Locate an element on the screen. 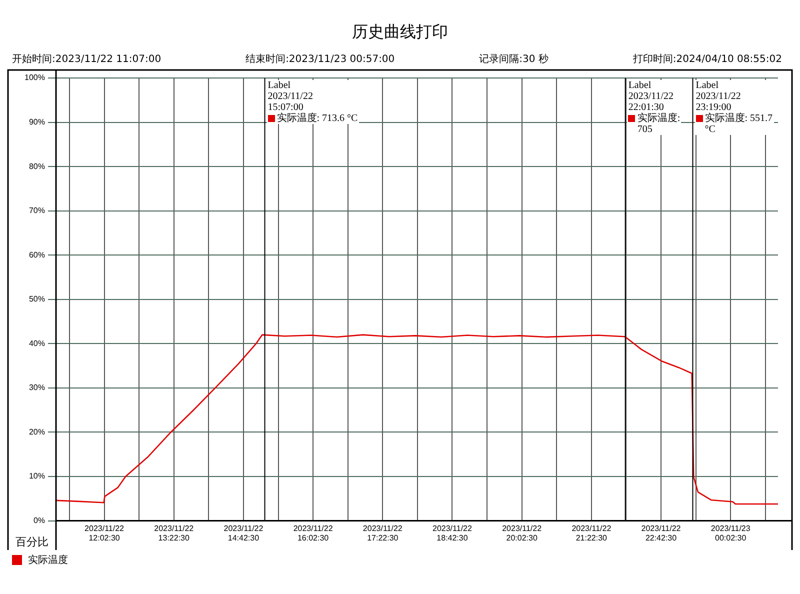  y-tick-label: 80% is located at coordinates (36, 166).